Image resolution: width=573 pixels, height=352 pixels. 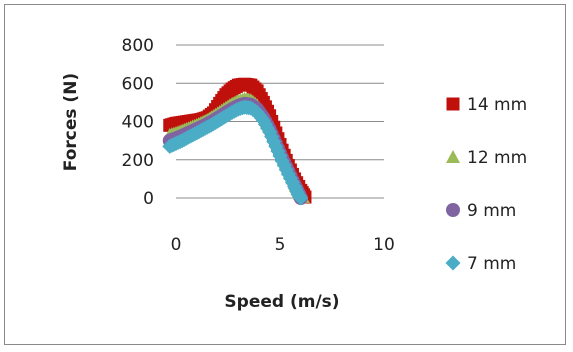 I want to click on legend-label: 12 mm, so click(x=497, y=158).